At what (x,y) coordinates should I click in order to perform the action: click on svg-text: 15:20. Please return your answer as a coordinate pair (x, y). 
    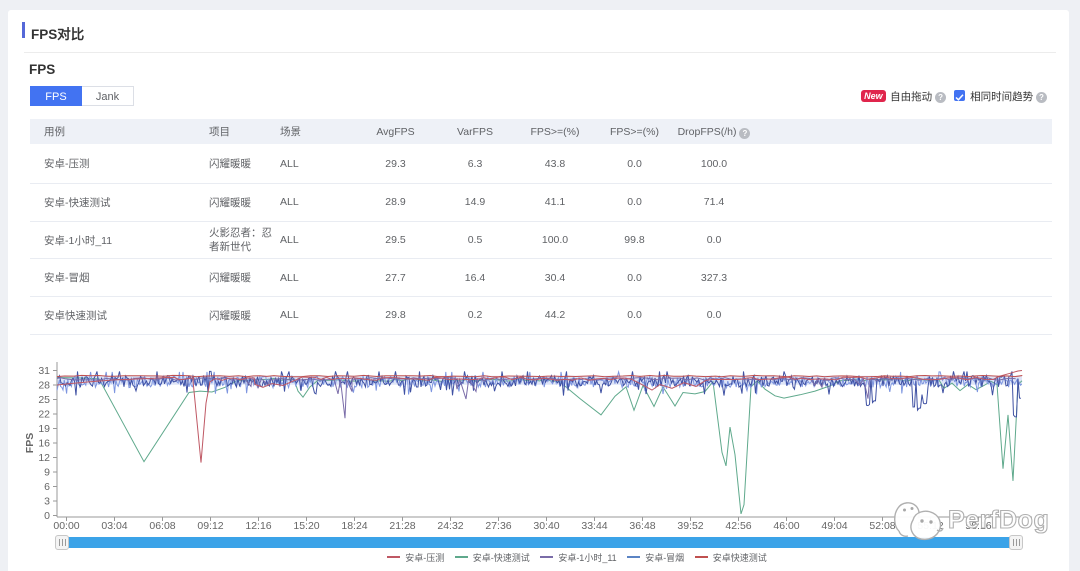
    Looking at the image, I should click on (306, 526).